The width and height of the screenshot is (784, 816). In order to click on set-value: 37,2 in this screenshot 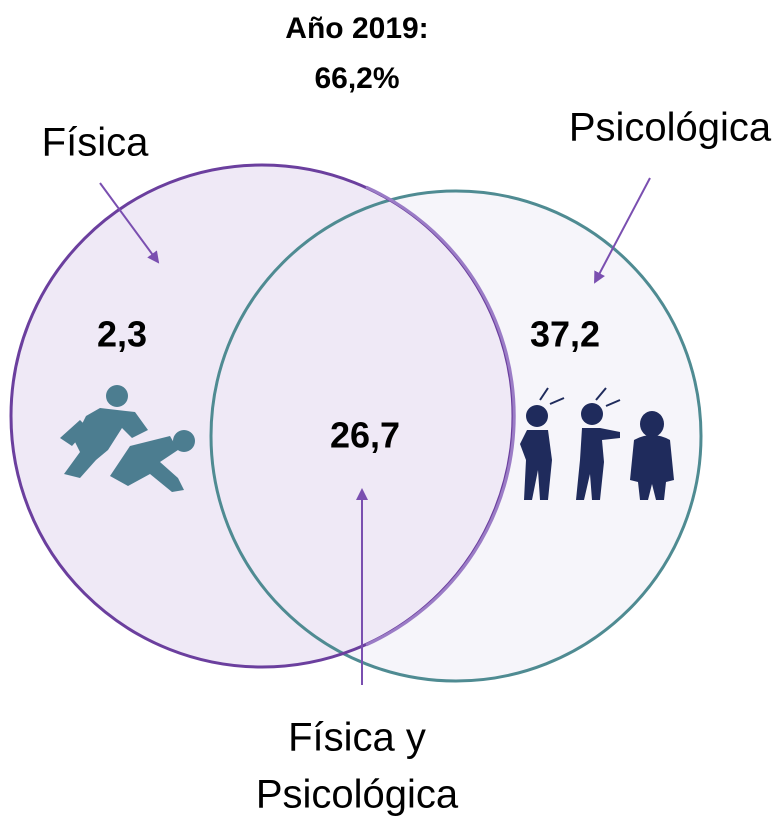, I will do `click(565, 334)`.